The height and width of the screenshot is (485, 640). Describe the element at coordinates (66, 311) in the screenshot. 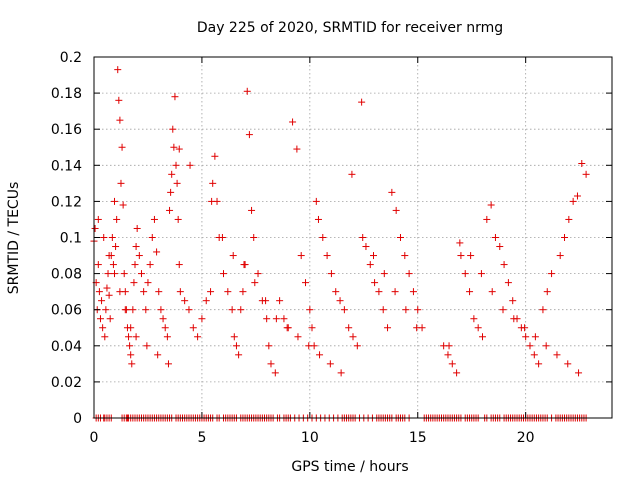

I see `y-tick-label: 0.06` at that location.